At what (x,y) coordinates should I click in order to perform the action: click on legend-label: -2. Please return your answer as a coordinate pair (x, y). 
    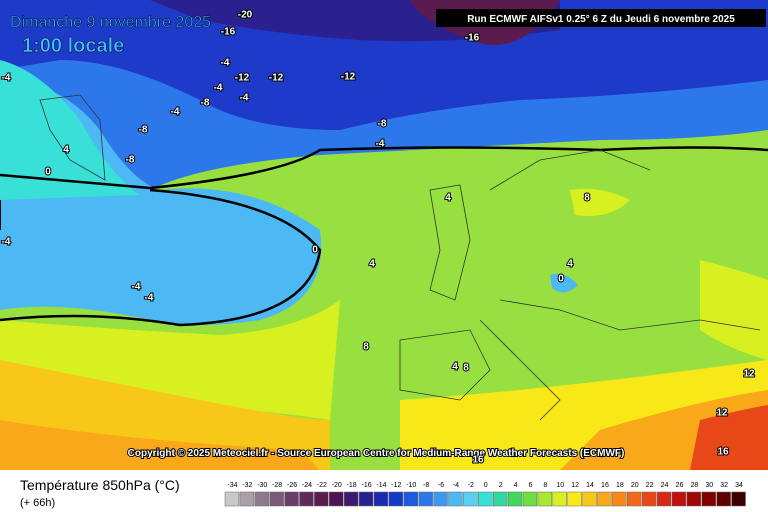
    Looking at the image, I should click on (471, 485).